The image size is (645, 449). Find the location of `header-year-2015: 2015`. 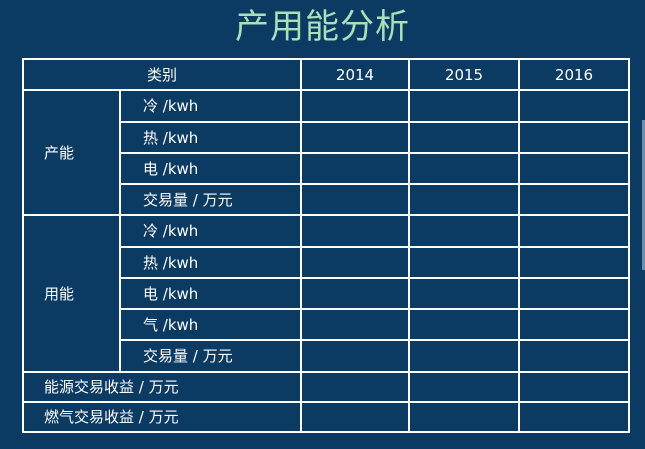

header-year-2015: 2015 is located at coordinates (464, 74).